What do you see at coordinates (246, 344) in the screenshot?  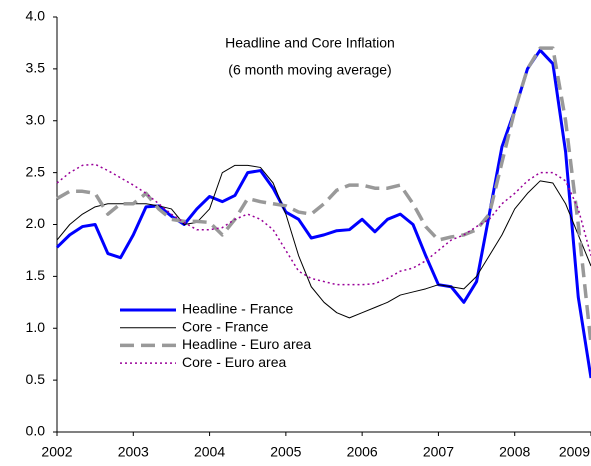 I see `legend-label: Headline - Euro area` at bounding box center [246, 344].